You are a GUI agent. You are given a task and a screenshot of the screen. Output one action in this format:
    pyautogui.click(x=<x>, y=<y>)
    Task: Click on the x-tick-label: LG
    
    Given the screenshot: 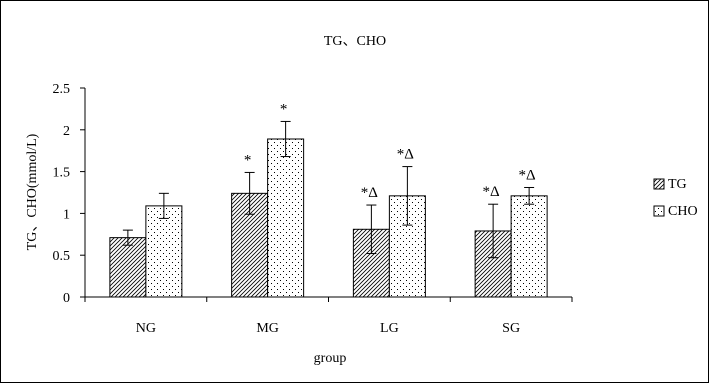 What is the action you would take?
    pyautogui.click(x=389, y=328)
    